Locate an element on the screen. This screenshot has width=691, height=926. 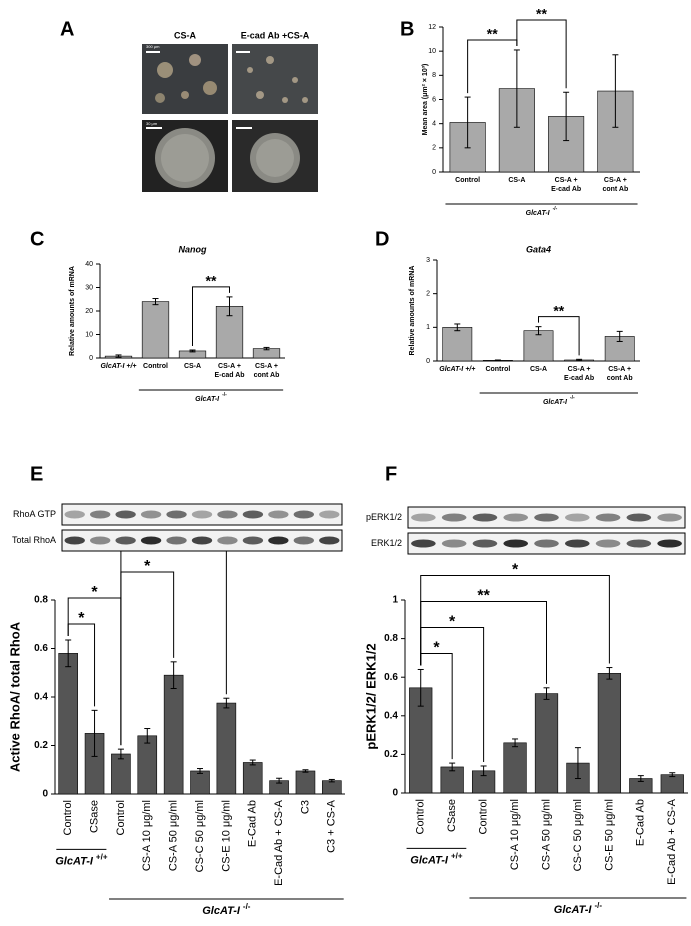
image-label: CS-A is located at coordinates (185, 35).